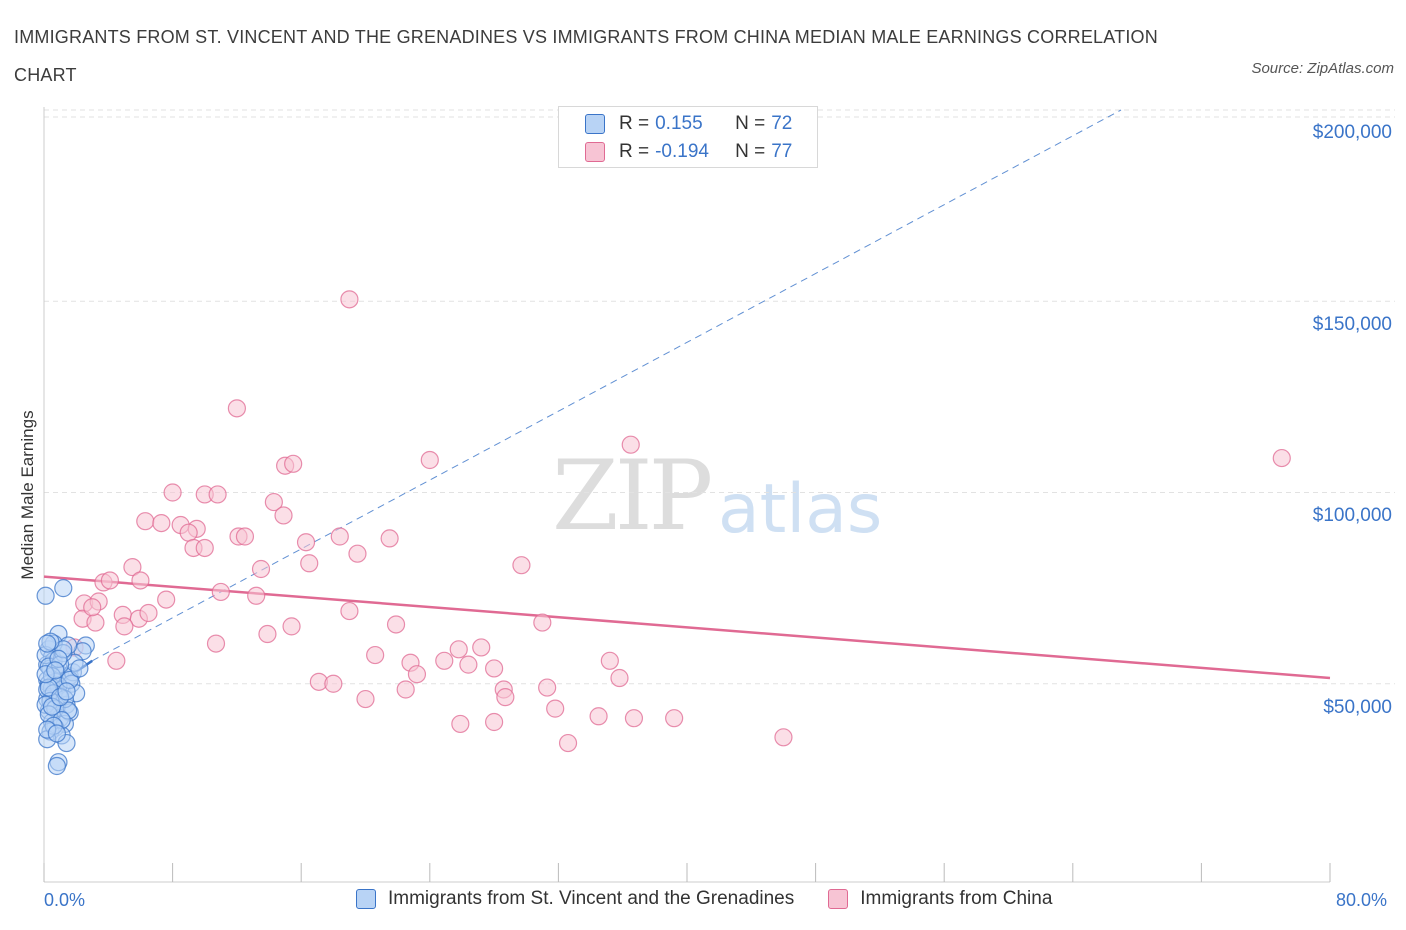 This screenshot has height=930, width=1406. What do you see at coordinates (1352, 515) in the screenshot?
I see `y-tick-label: $100,000` at bounding box center [1352, 515].